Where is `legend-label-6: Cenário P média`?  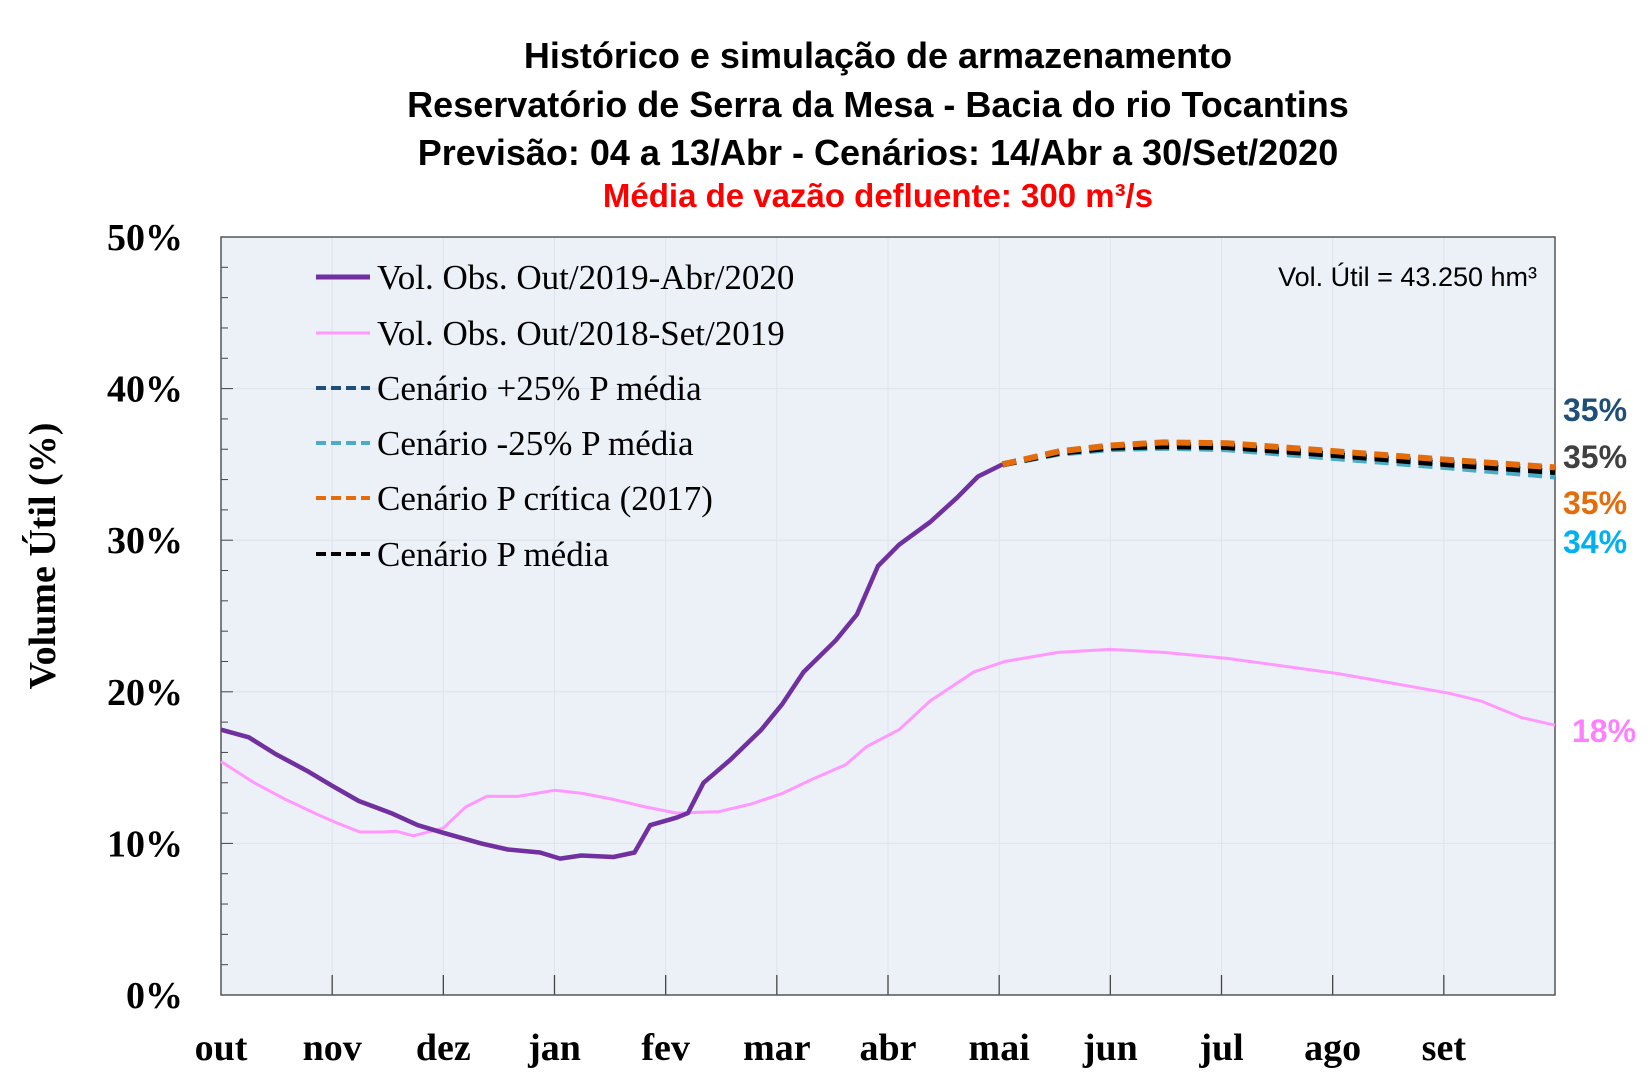 legend-label-6: Cenário P média is located at coordinates (493, 554).